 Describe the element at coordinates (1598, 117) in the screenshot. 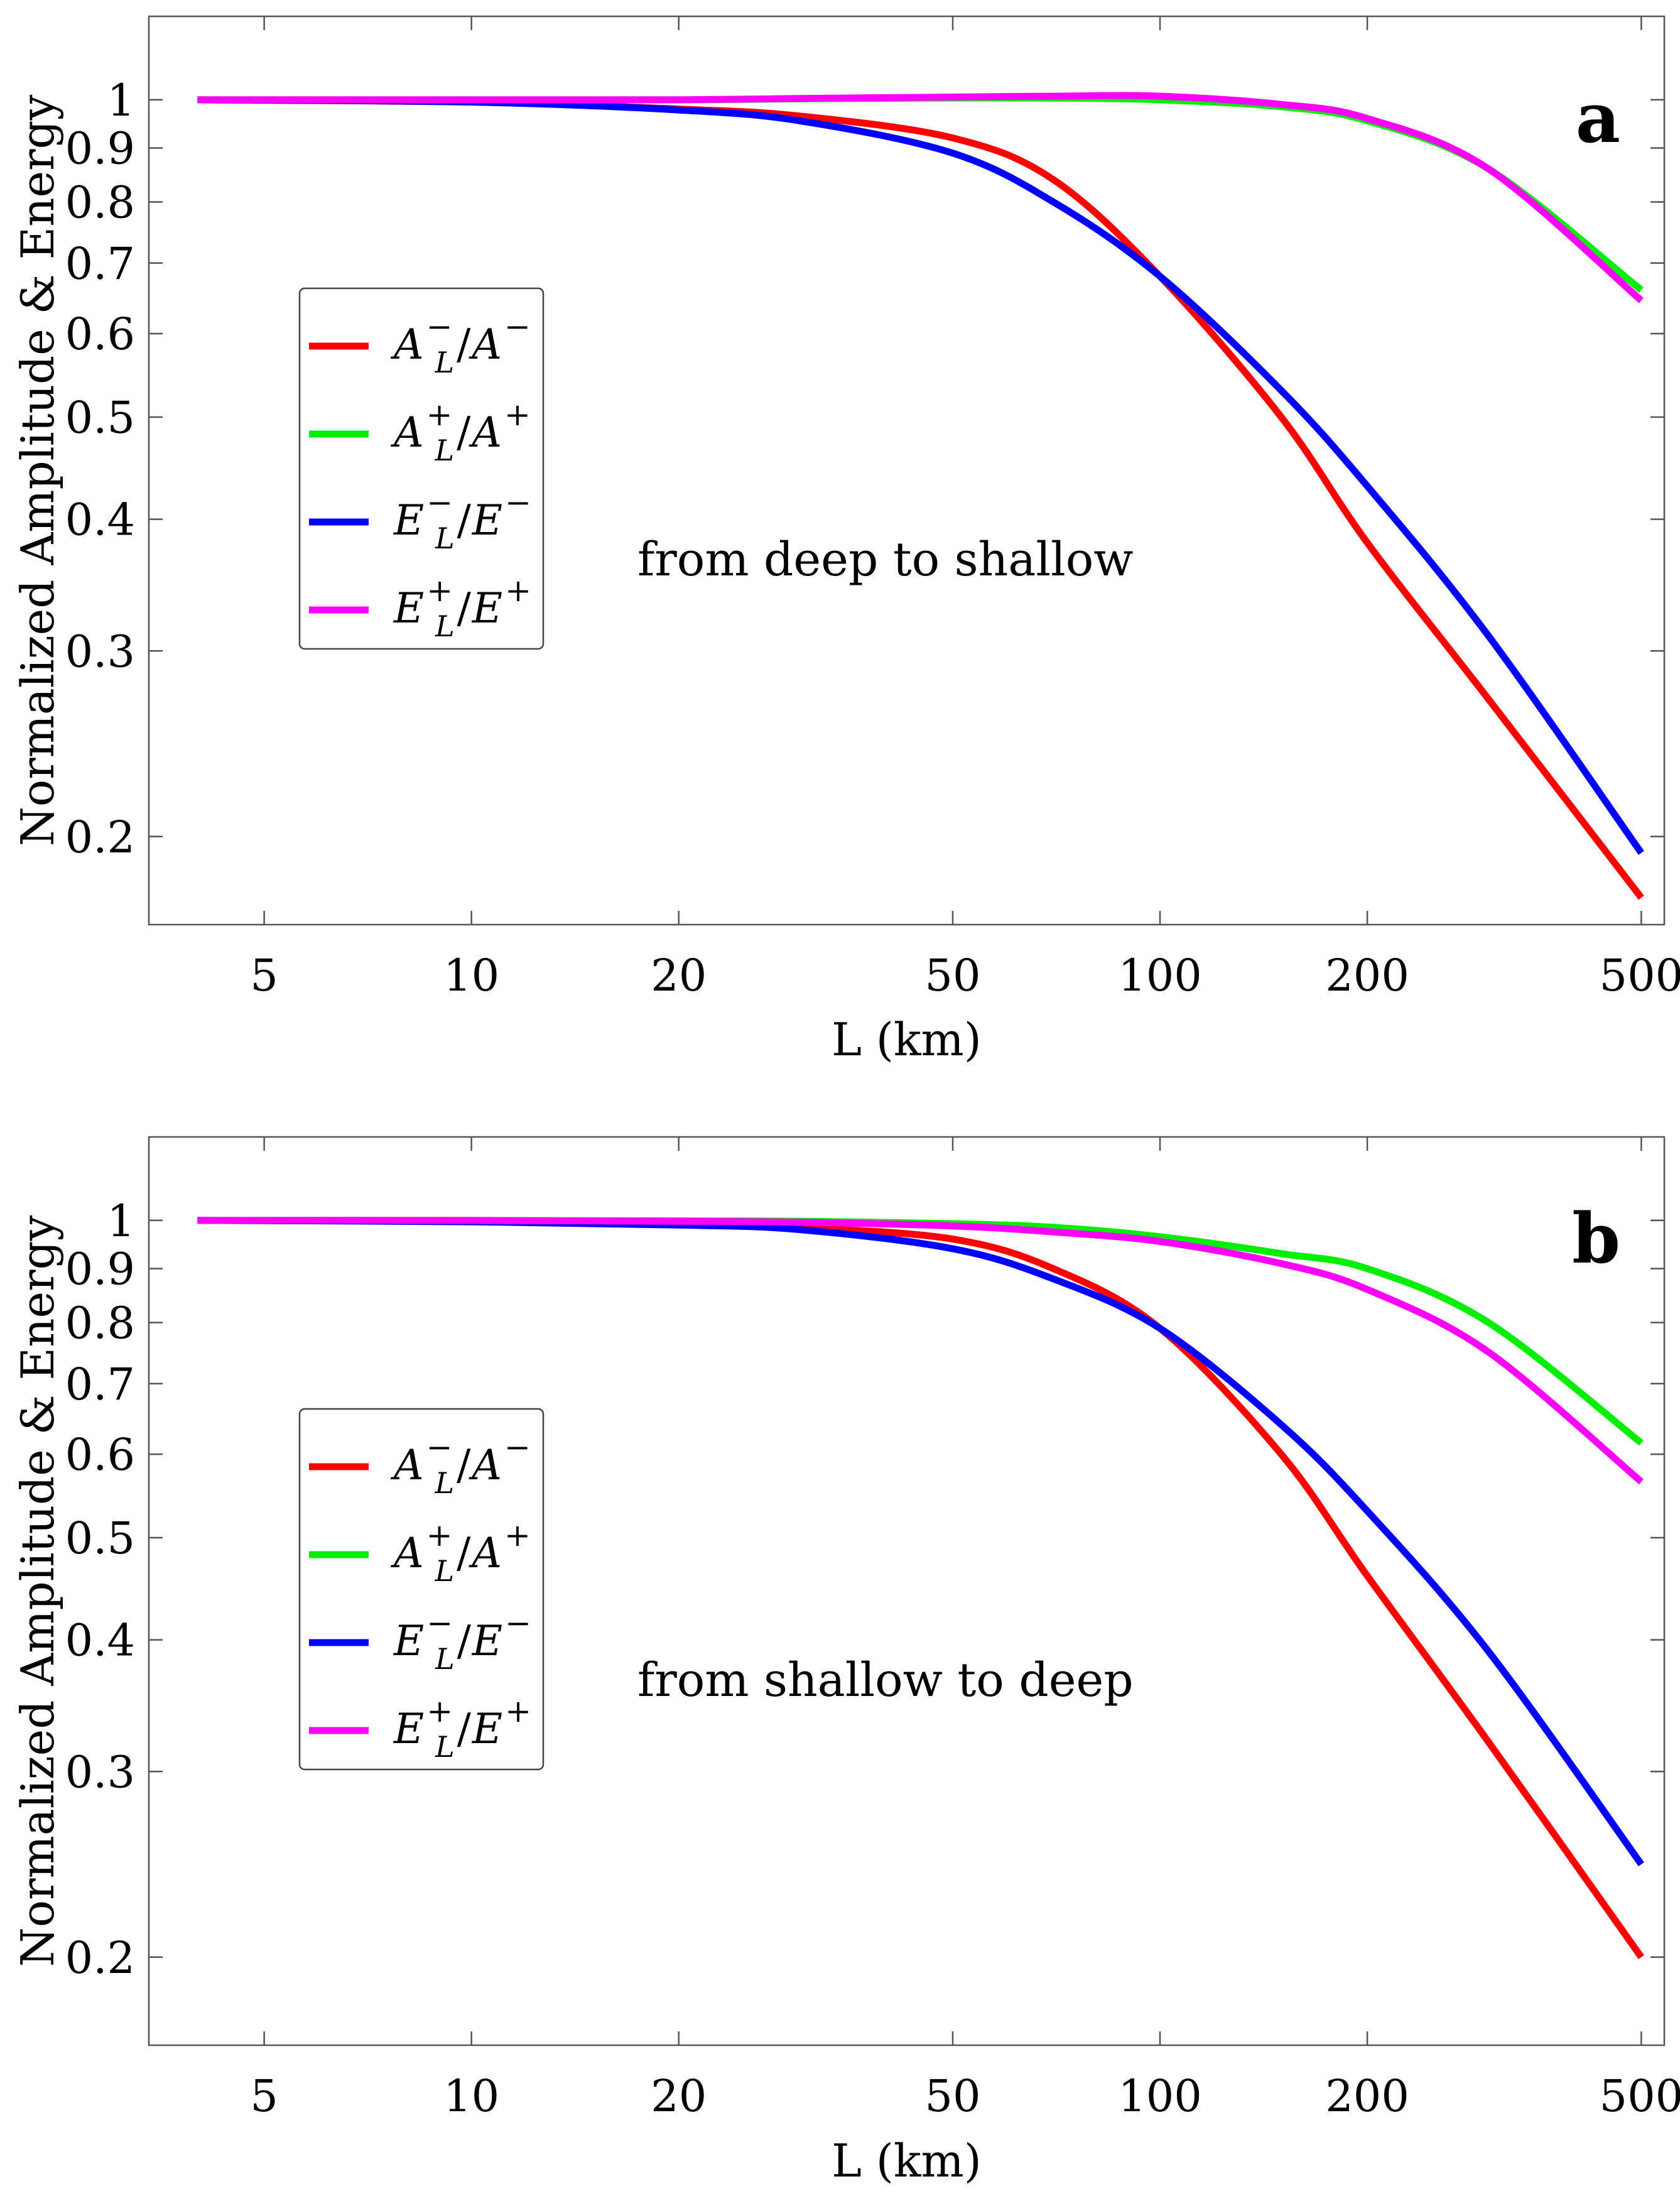

I see `panel-label: a` at that location.